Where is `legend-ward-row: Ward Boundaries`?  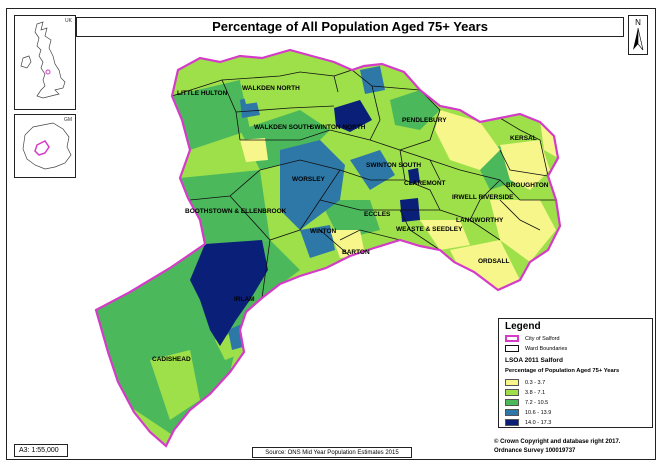 legend-ward-row: Ward Boundaries is located at coordinates (536, 348).